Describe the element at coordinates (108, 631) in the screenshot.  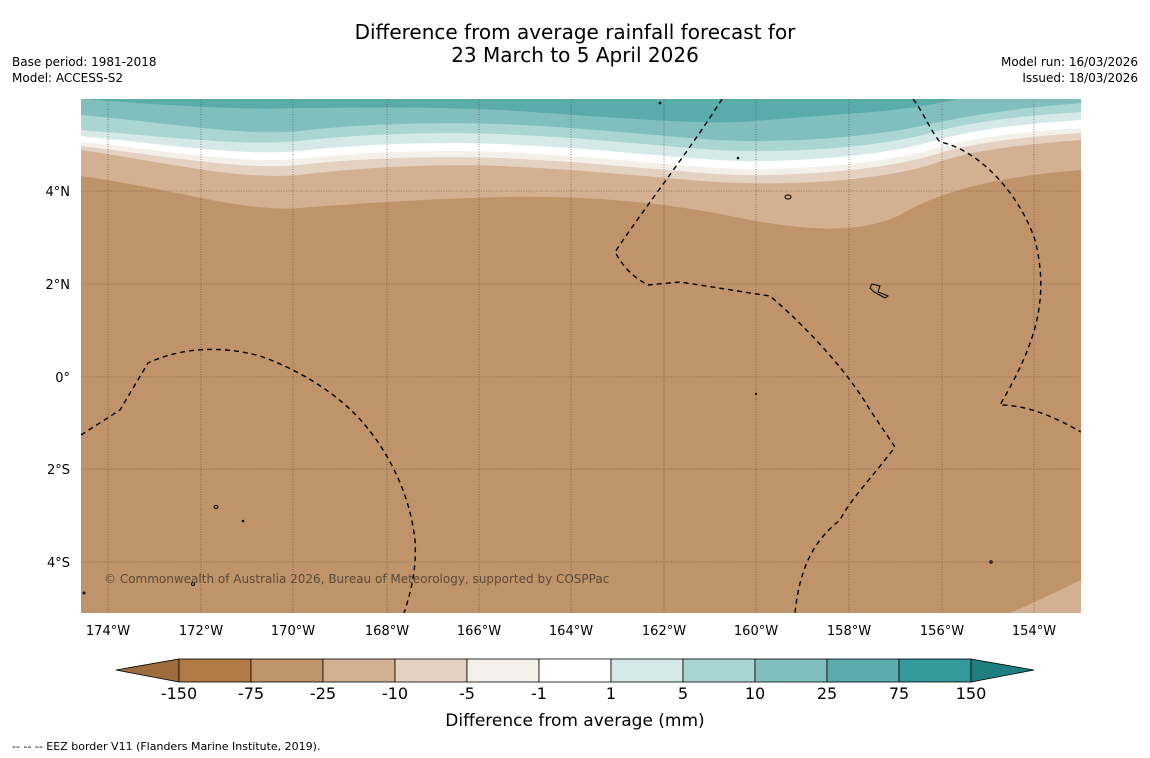
I see `lon-label: 174°W` at that location.